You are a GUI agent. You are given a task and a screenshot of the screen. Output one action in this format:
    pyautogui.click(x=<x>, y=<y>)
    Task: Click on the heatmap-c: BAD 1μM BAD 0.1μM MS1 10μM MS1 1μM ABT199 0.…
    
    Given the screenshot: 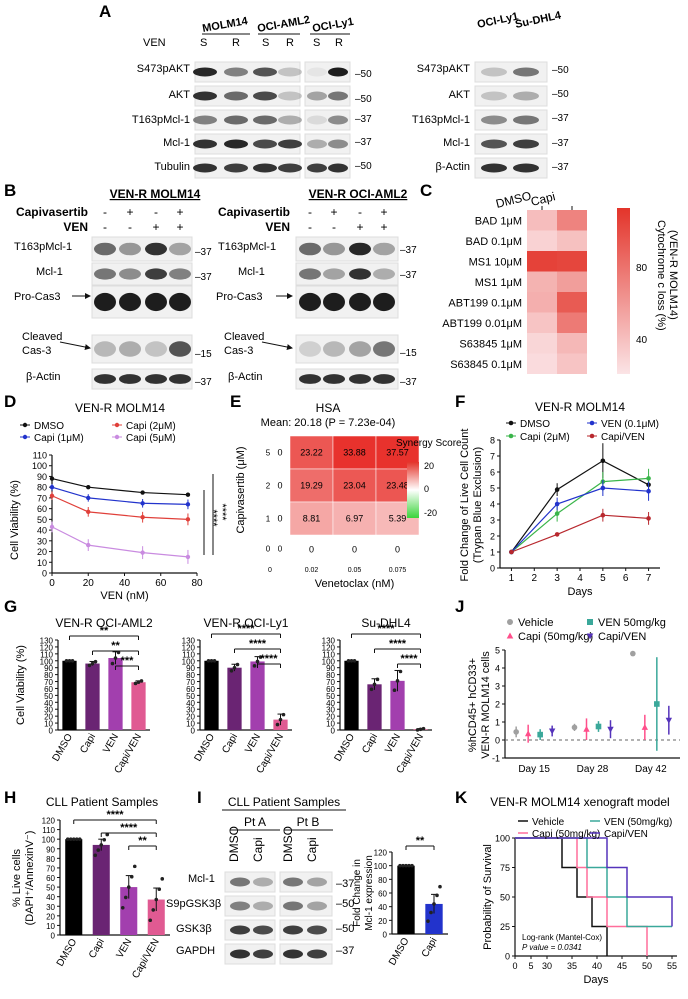 What is the action you would take?
    pyautogui.click(x=514, y=290)
    